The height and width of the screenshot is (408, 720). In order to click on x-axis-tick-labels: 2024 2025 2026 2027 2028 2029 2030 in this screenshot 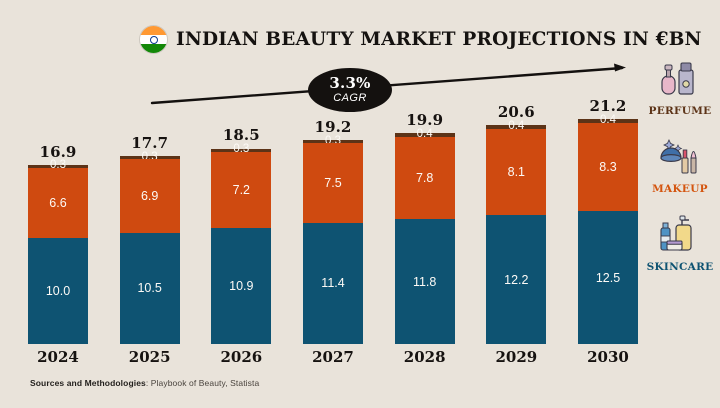, I will do `click(333, 360)`.